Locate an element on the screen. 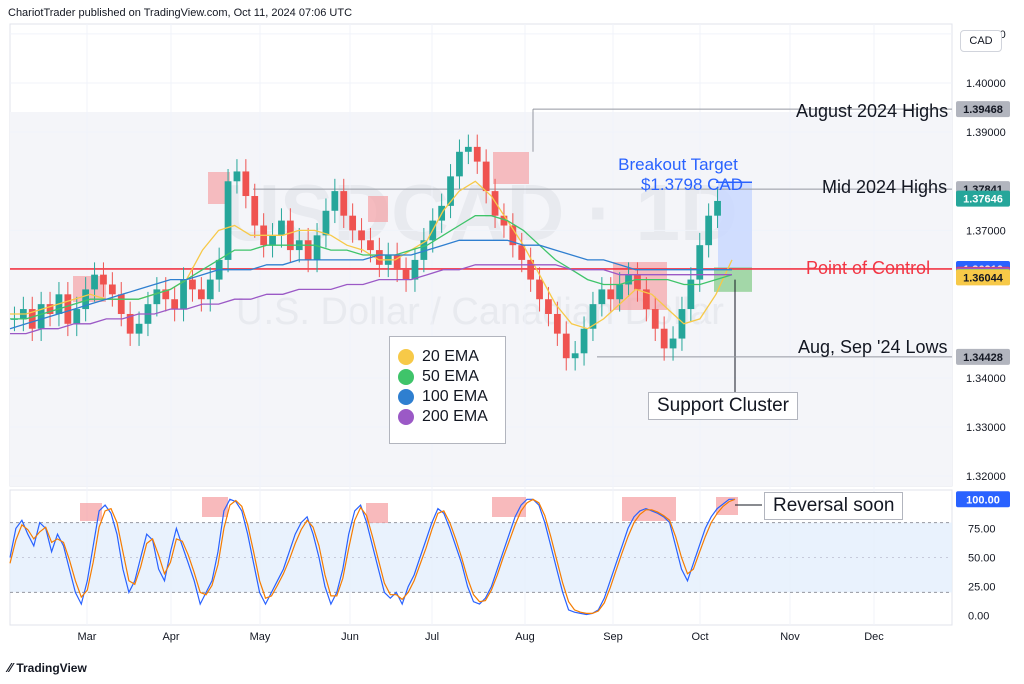 This screenshot has height=684, width=1024. osc-tick-label: 25.00 is located at coordinates (982, 588).